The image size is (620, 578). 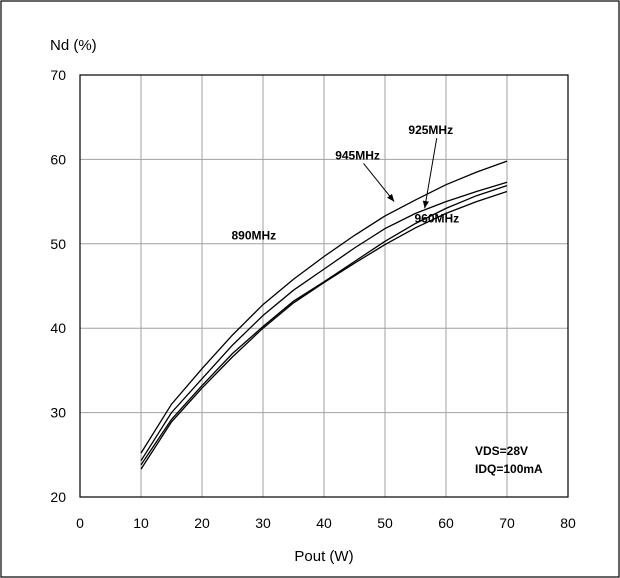 What do you see at coordinates (346, 183) in the screenshot?
I see `series-labels: 890MHz 945MHz 925MHz 960MHz` at bounding box center [346, 183].